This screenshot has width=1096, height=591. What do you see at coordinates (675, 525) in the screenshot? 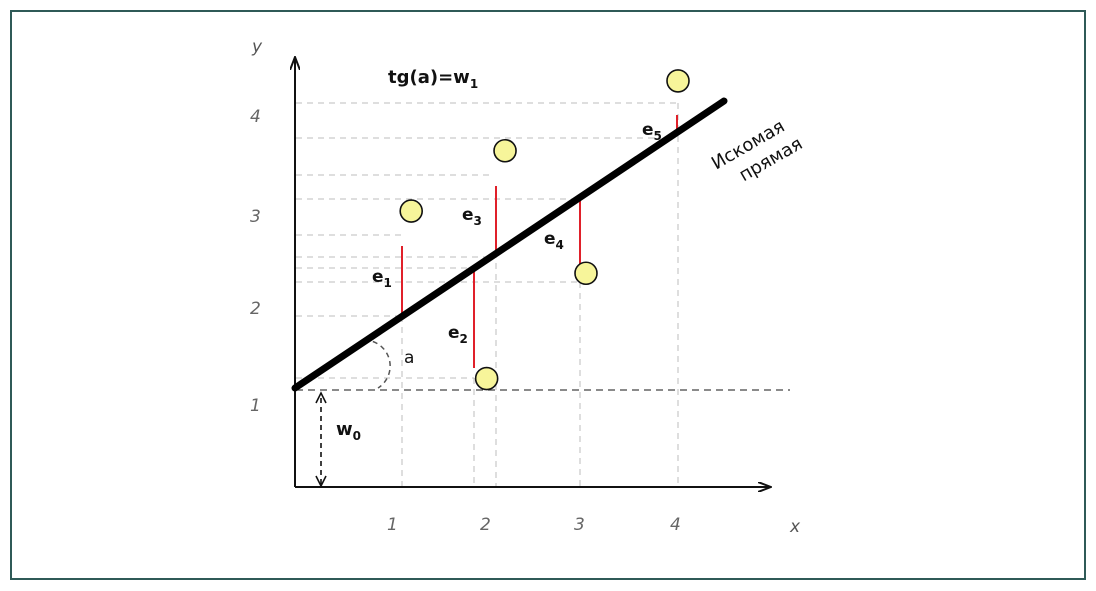
I see `x-tick-4: 4` at bounding box center [675, 525].